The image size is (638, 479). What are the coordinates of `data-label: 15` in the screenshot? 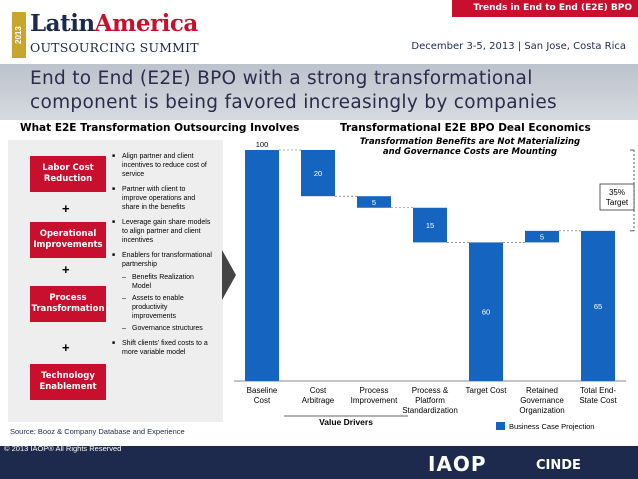 It's located at (430, 225).